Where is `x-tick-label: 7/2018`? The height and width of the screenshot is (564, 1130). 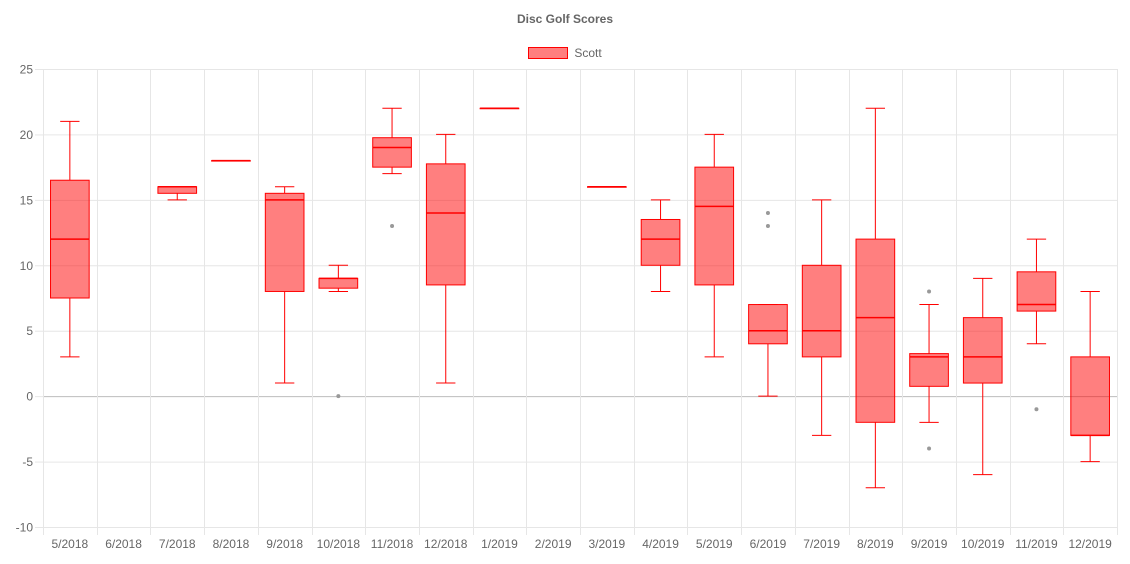 x-tick-label: 7/2018 is located at coordinates (177, 544).